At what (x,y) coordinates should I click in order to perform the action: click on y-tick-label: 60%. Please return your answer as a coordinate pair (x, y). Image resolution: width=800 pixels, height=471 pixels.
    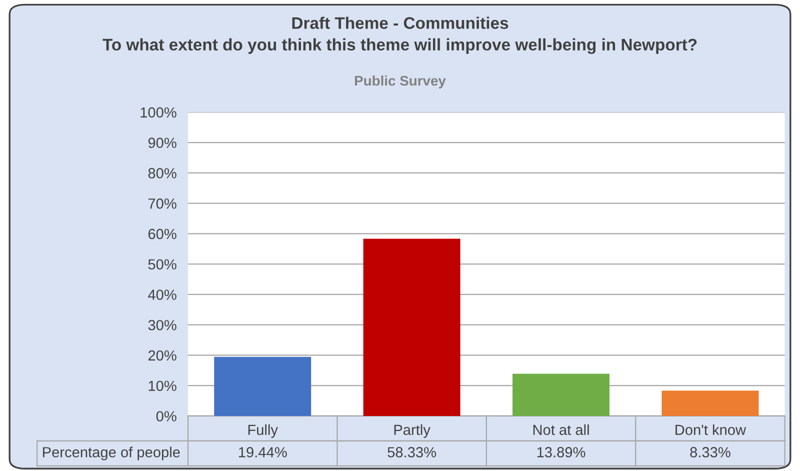
    Looking at the image, I should click on (162, 234).